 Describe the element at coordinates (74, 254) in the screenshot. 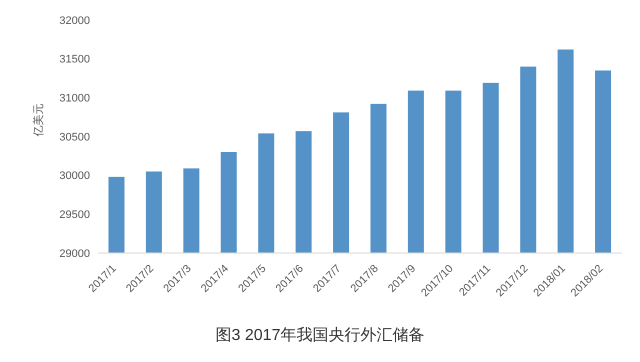

I see `y-tick-label: 29000` at that location.